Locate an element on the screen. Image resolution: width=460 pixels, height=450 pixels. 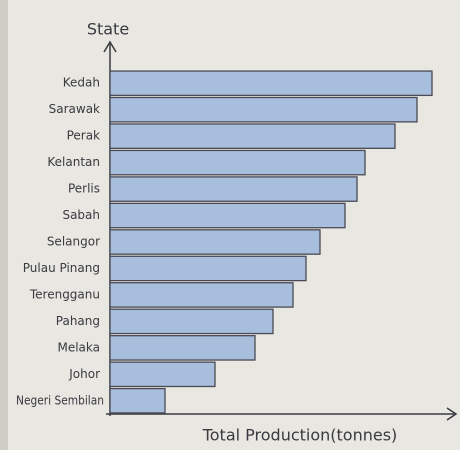
y-tick-label: Pahang is located at coordinates (78, 321).